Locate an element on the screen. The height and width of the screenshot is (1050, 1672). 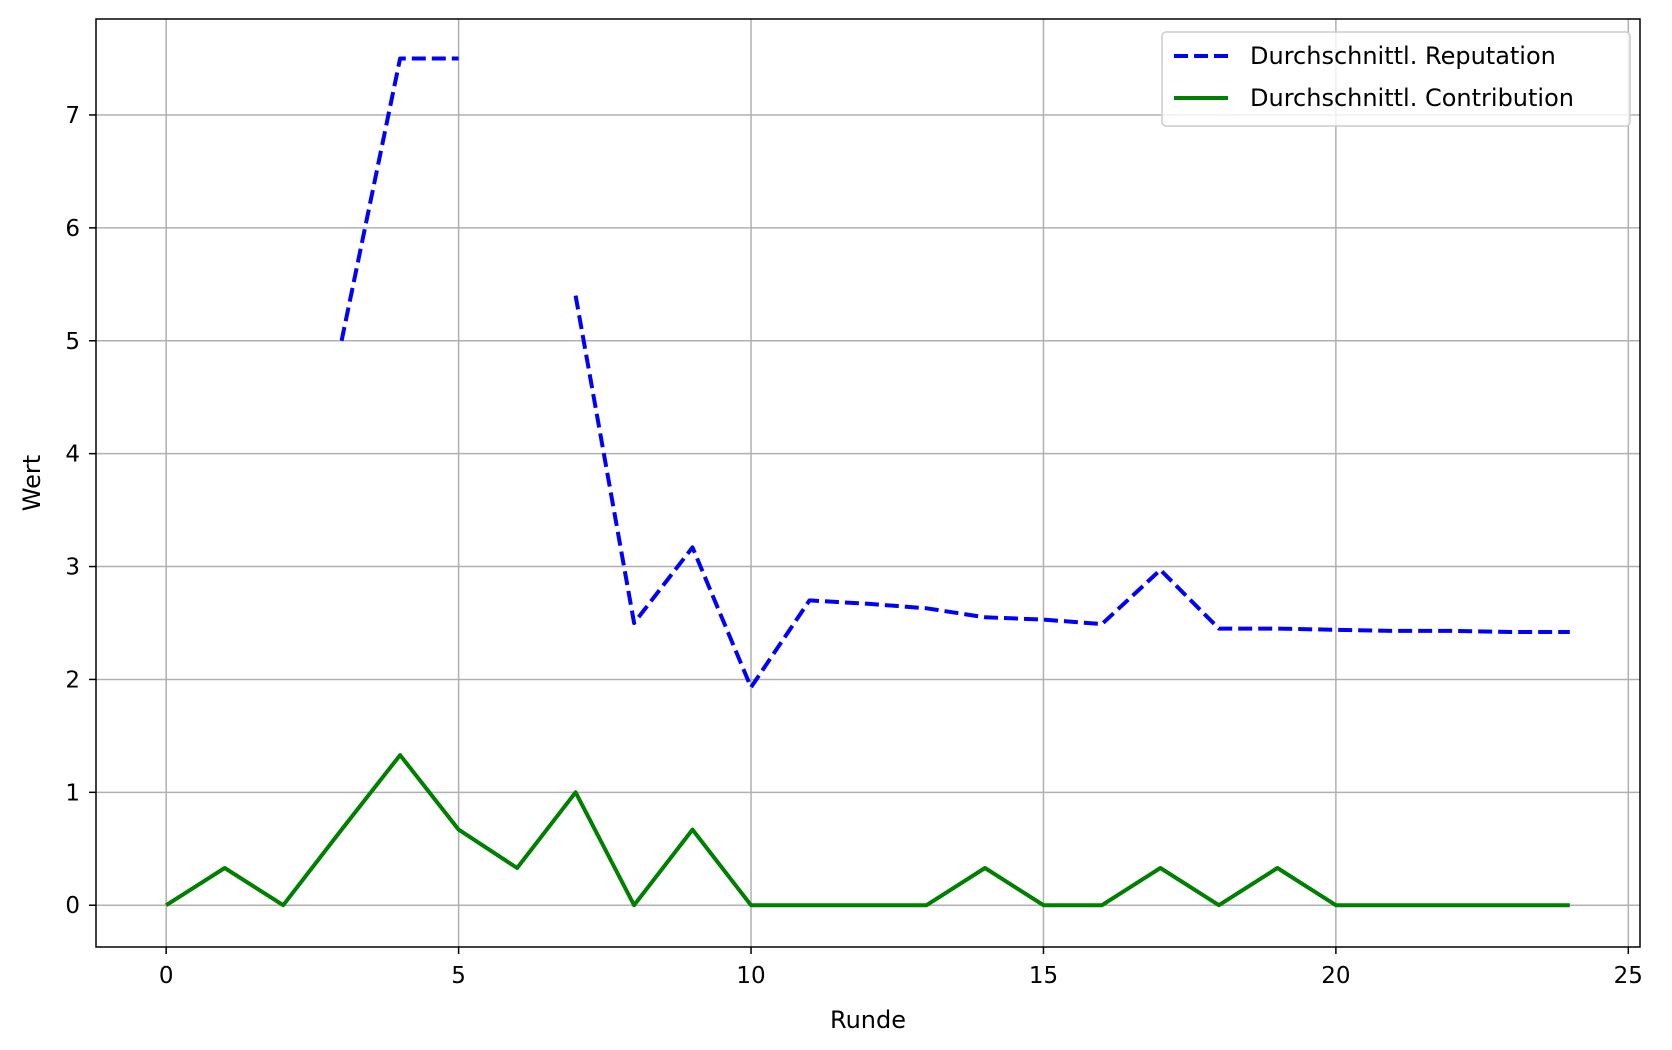
x-tick-label: 25 is located at coordinates (1628, 976).